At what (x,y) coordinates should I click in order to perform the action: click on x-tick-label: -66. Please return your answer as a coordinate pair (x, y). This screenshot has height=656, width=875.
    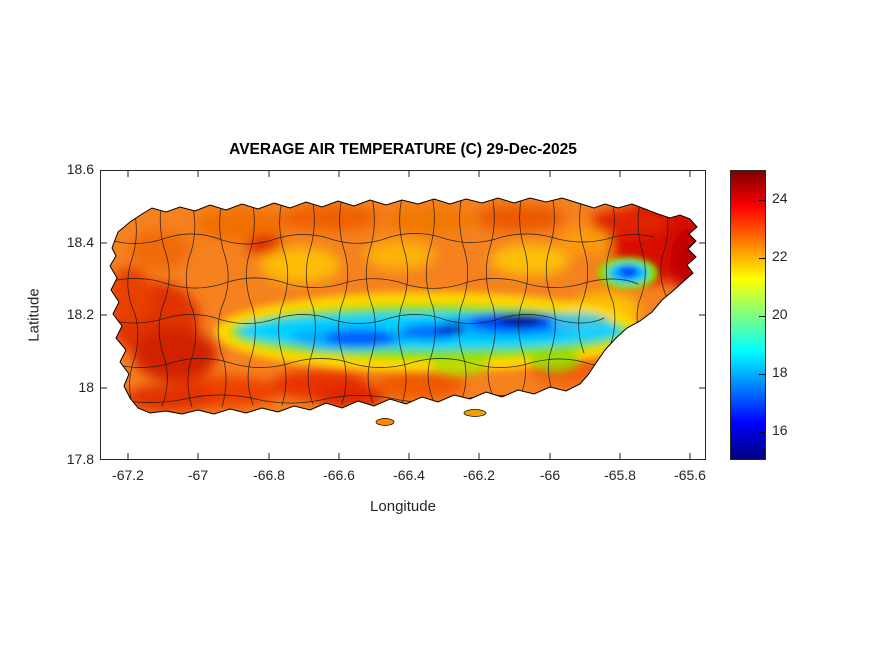
    Looking at the image, I should click on (550, 475).